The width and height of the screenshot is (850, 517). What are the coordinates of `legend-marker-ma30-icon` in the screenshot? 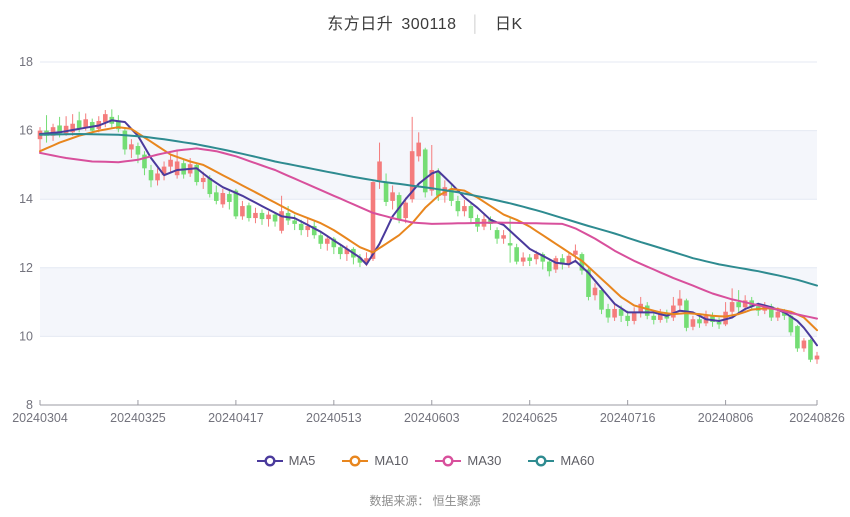 It's located at (448, 460).